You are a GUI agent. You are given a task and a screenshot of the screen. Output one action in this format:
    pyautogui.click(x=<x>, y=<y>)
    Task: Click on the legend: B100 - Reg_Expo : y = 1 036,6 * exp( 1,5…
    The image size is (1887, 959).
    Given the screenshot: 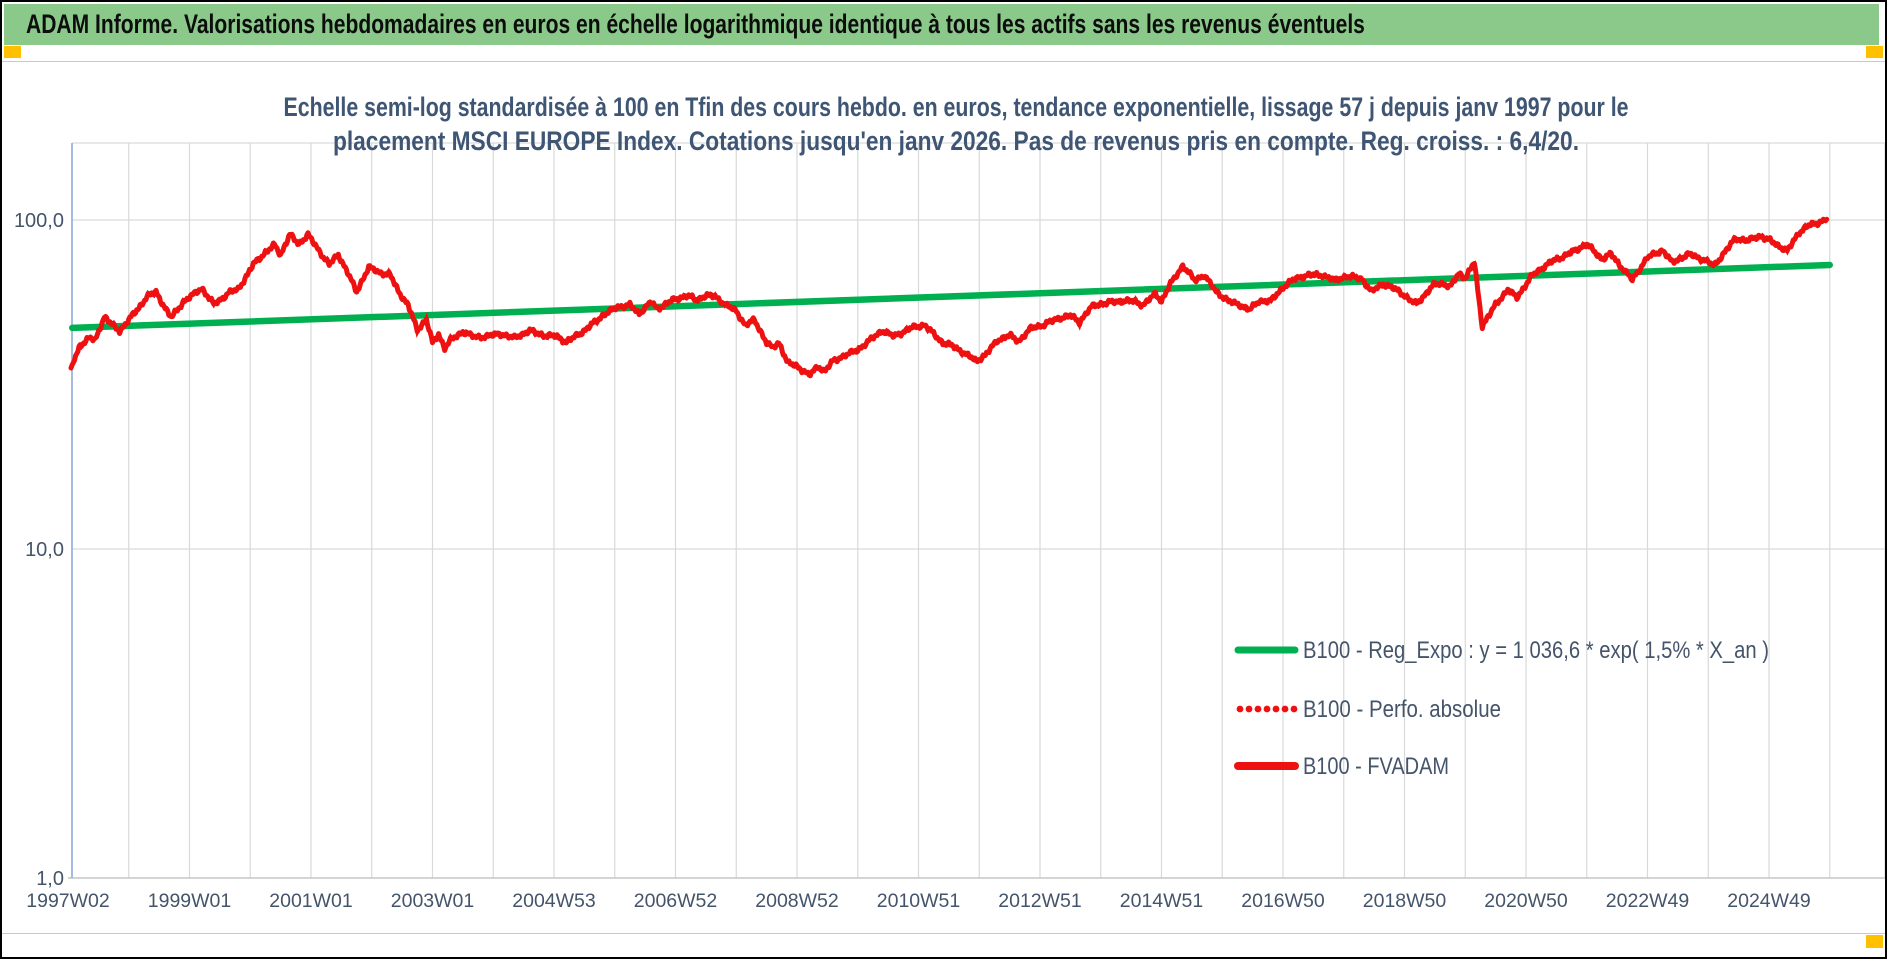 What is the action you would take?
    pyautogui.click(x=1501, y=708)
    